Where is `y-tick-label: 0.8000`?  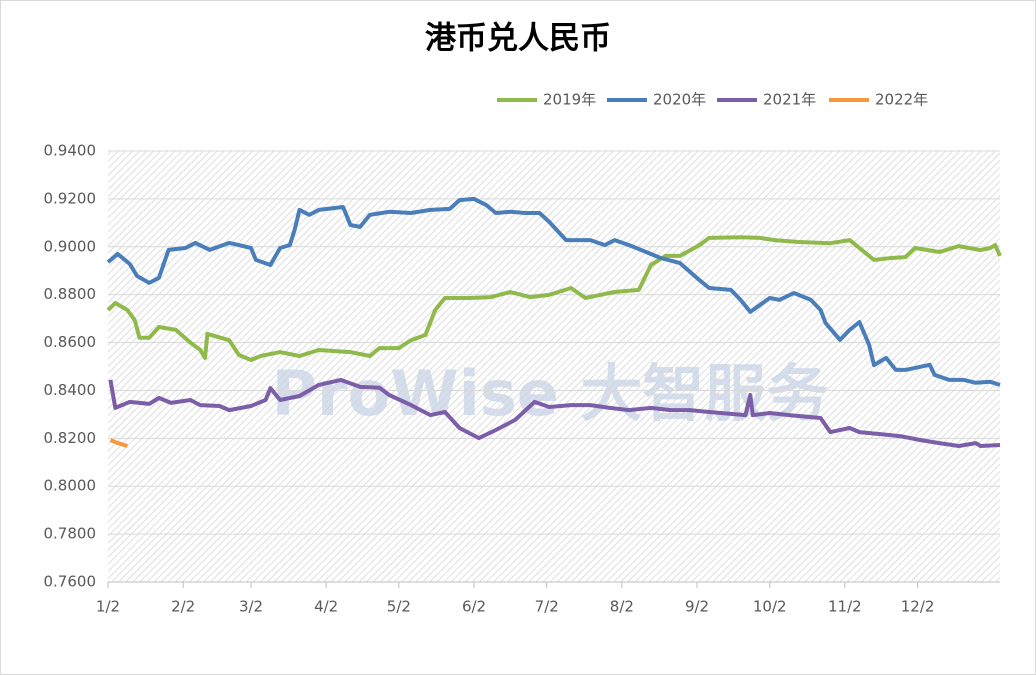
y-tick-label: 0.8000 is located at coordinates (70, 486).